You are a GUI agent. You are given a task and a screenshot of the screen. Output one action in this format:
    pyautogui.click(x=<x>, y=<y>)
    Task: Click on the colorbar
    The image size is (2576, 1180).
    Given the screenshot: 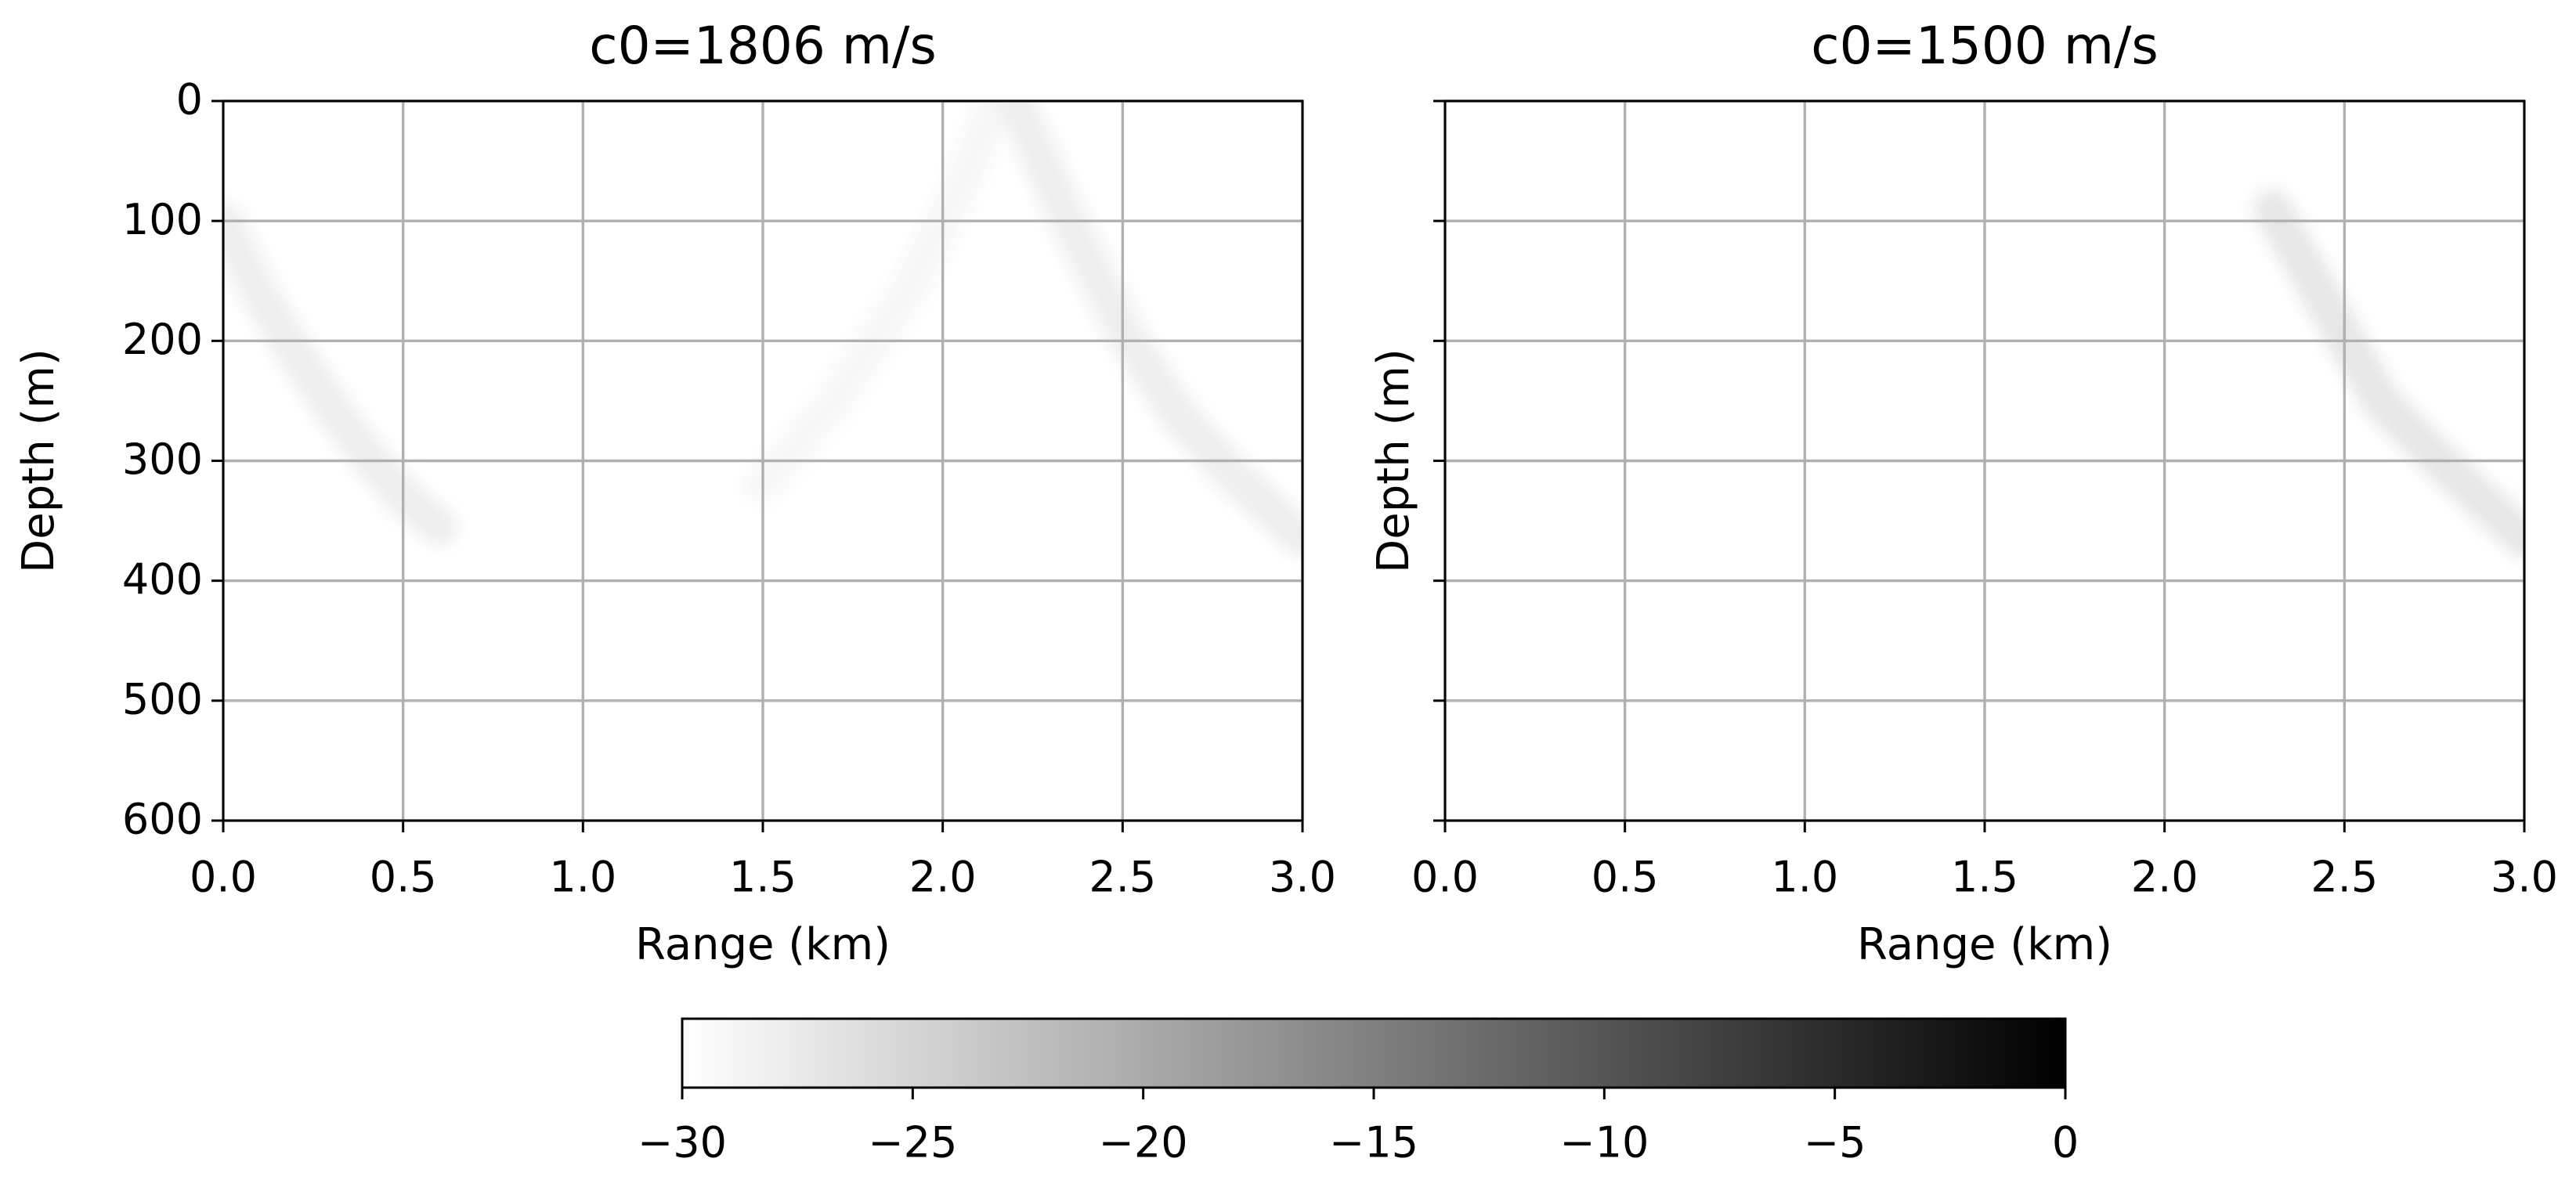 What is the action you would take?
    pyautogui.click(x=1374, y=1053)
    